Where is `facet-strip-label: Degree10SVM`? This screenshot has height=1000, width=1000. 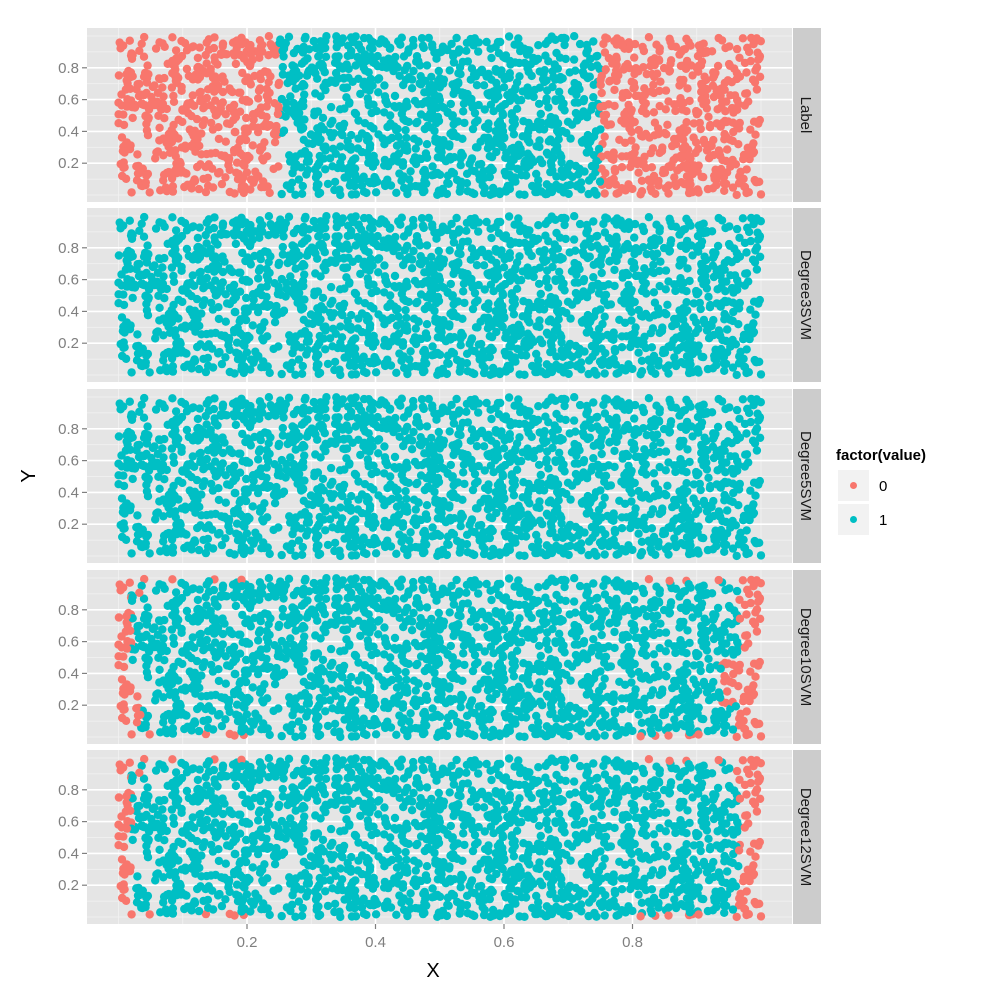 facet-strip-label: Degree10SVM is located at coordinates (805, 657).